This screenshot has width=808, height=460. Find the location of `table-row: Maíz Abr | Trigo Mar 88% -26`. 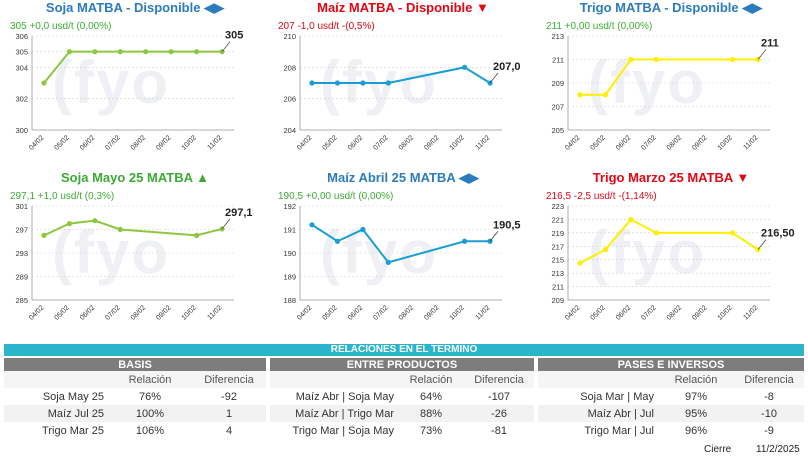

table-row: Maíz Abr | Trigo Mar 88% -26 is located at coordinates (402, 413).